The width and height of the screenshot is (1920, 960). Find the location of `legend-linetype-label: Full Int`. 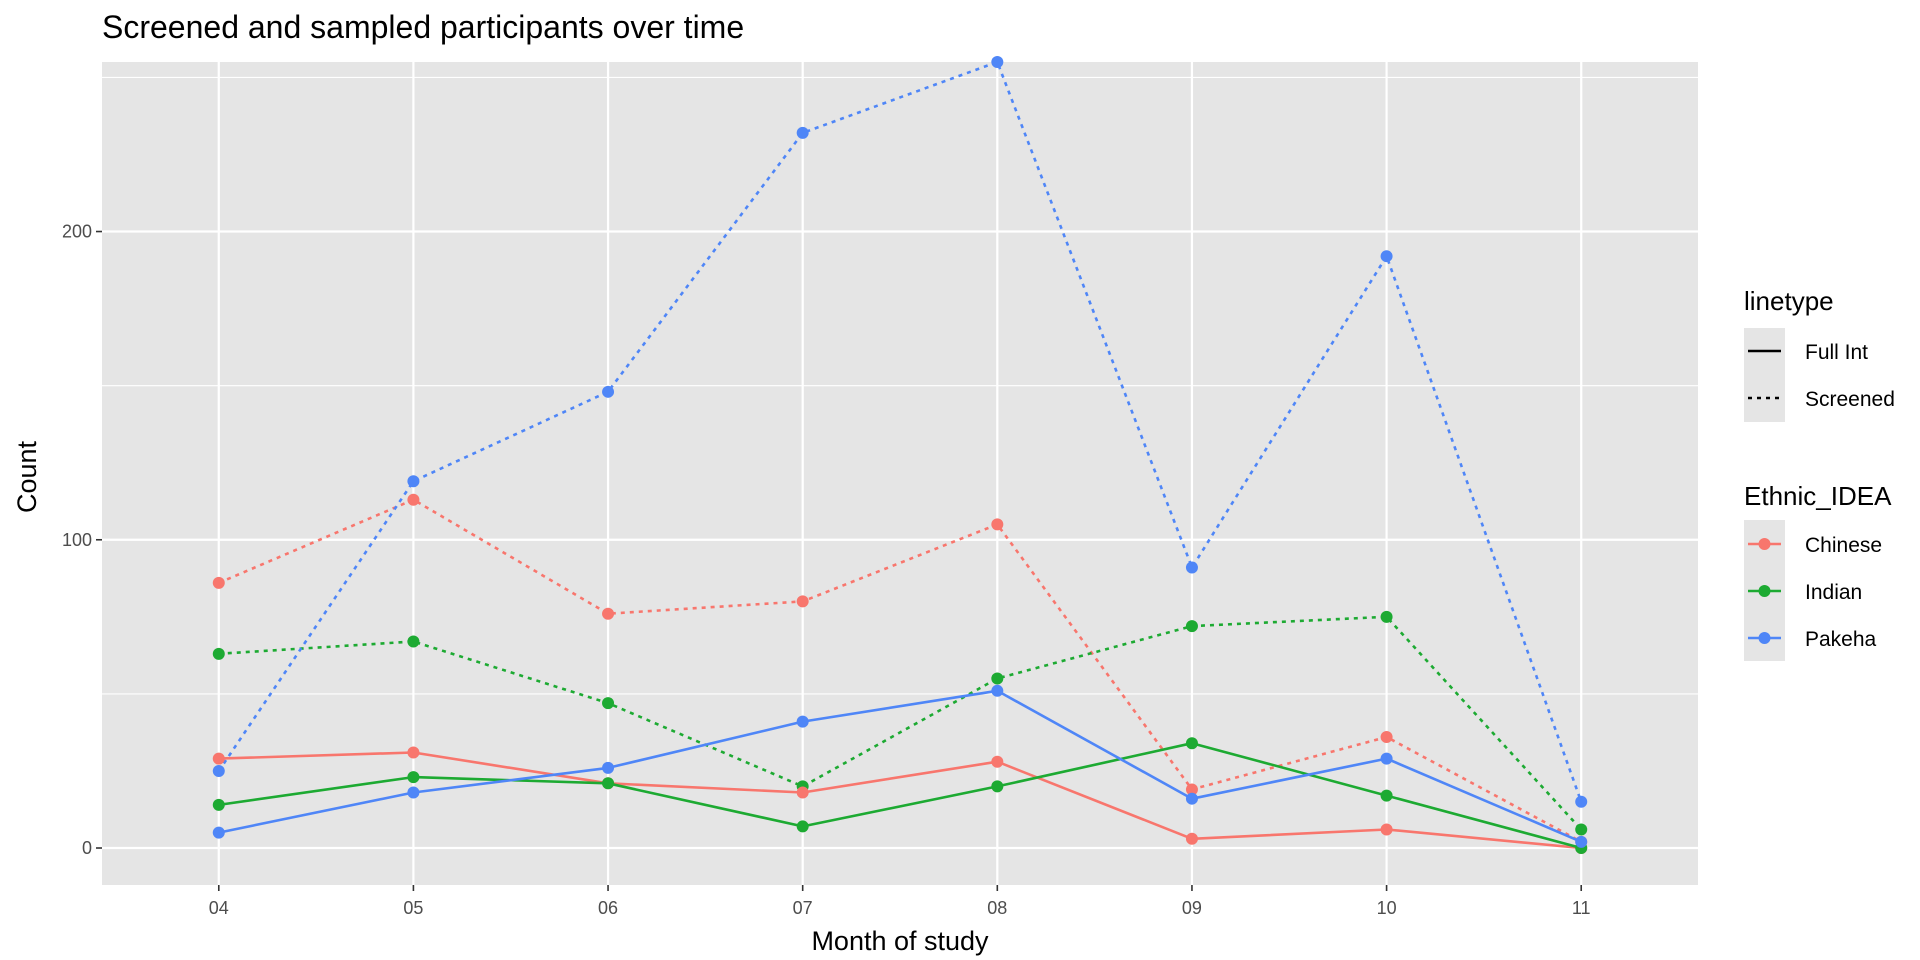

legend-linetype-label: Full Int is located at coordinates (1836, 352).